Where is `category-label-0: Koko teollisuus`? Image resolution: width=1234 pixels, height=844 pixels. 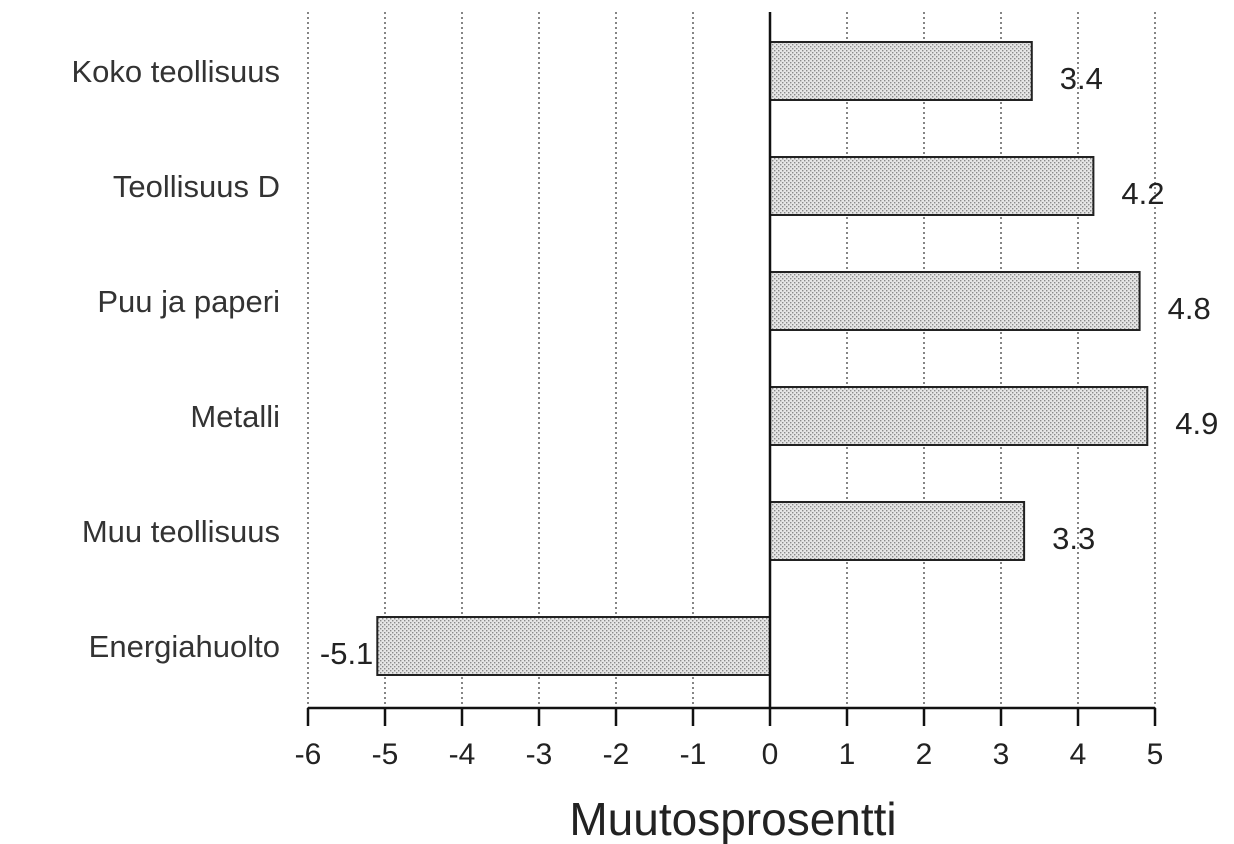
category-label-0: Koko teollisuus is located at coordinates (175, 71).